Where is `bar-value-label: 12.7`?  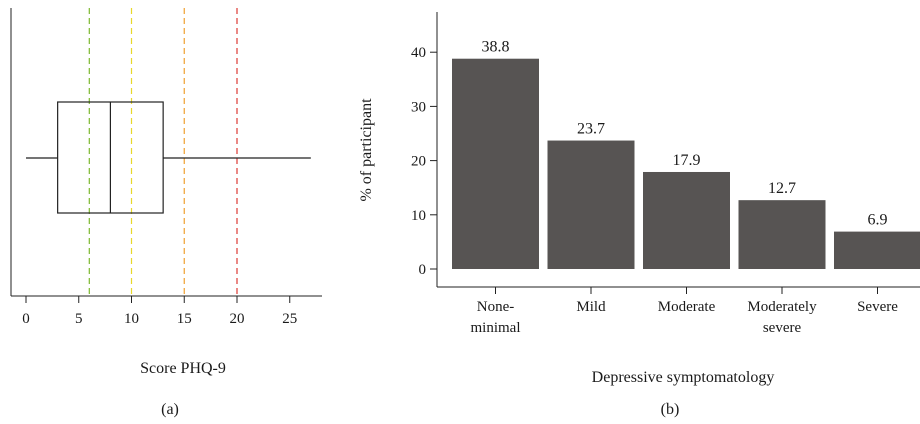
bar-value-label: 12.7 is located at coordinates (782, 188).